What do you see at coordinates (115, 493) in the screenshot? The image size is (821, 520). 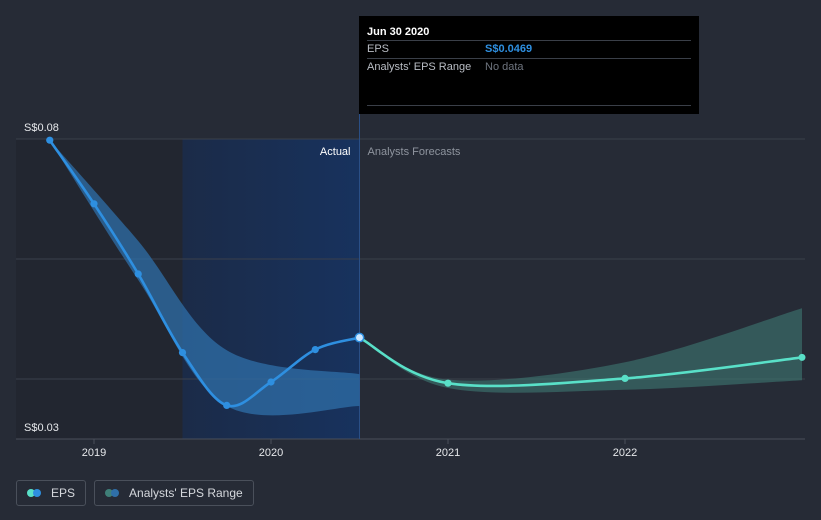 I see `legend-range-dot-actual` at bounding box center [115, 493].